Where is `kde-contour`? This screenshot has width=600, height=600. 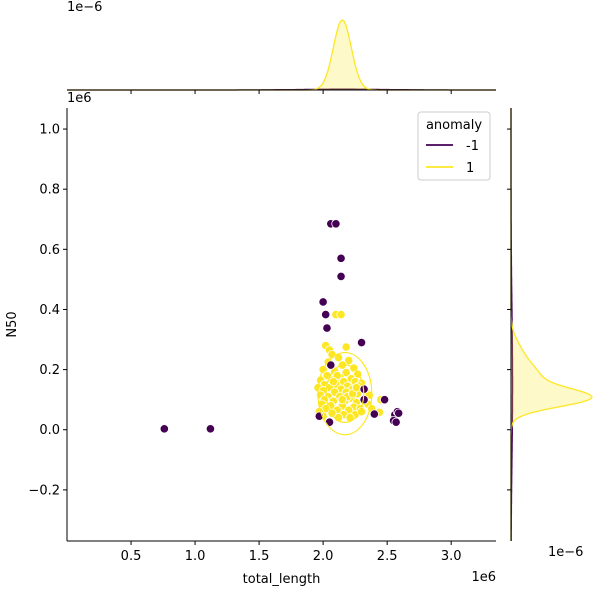
kde-contour is located at coordinates (345, 393).